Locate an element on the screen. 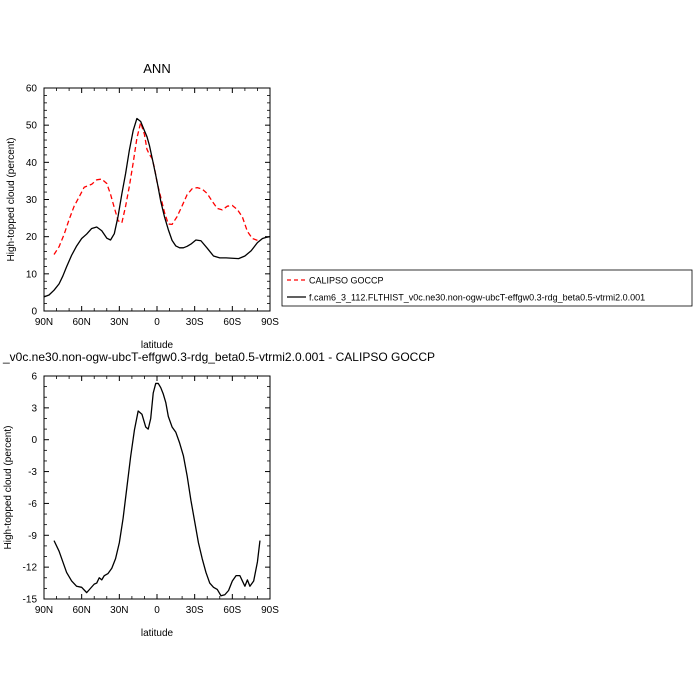  bottom-x-tick-label: 60N is located at coordinates (81, 610).